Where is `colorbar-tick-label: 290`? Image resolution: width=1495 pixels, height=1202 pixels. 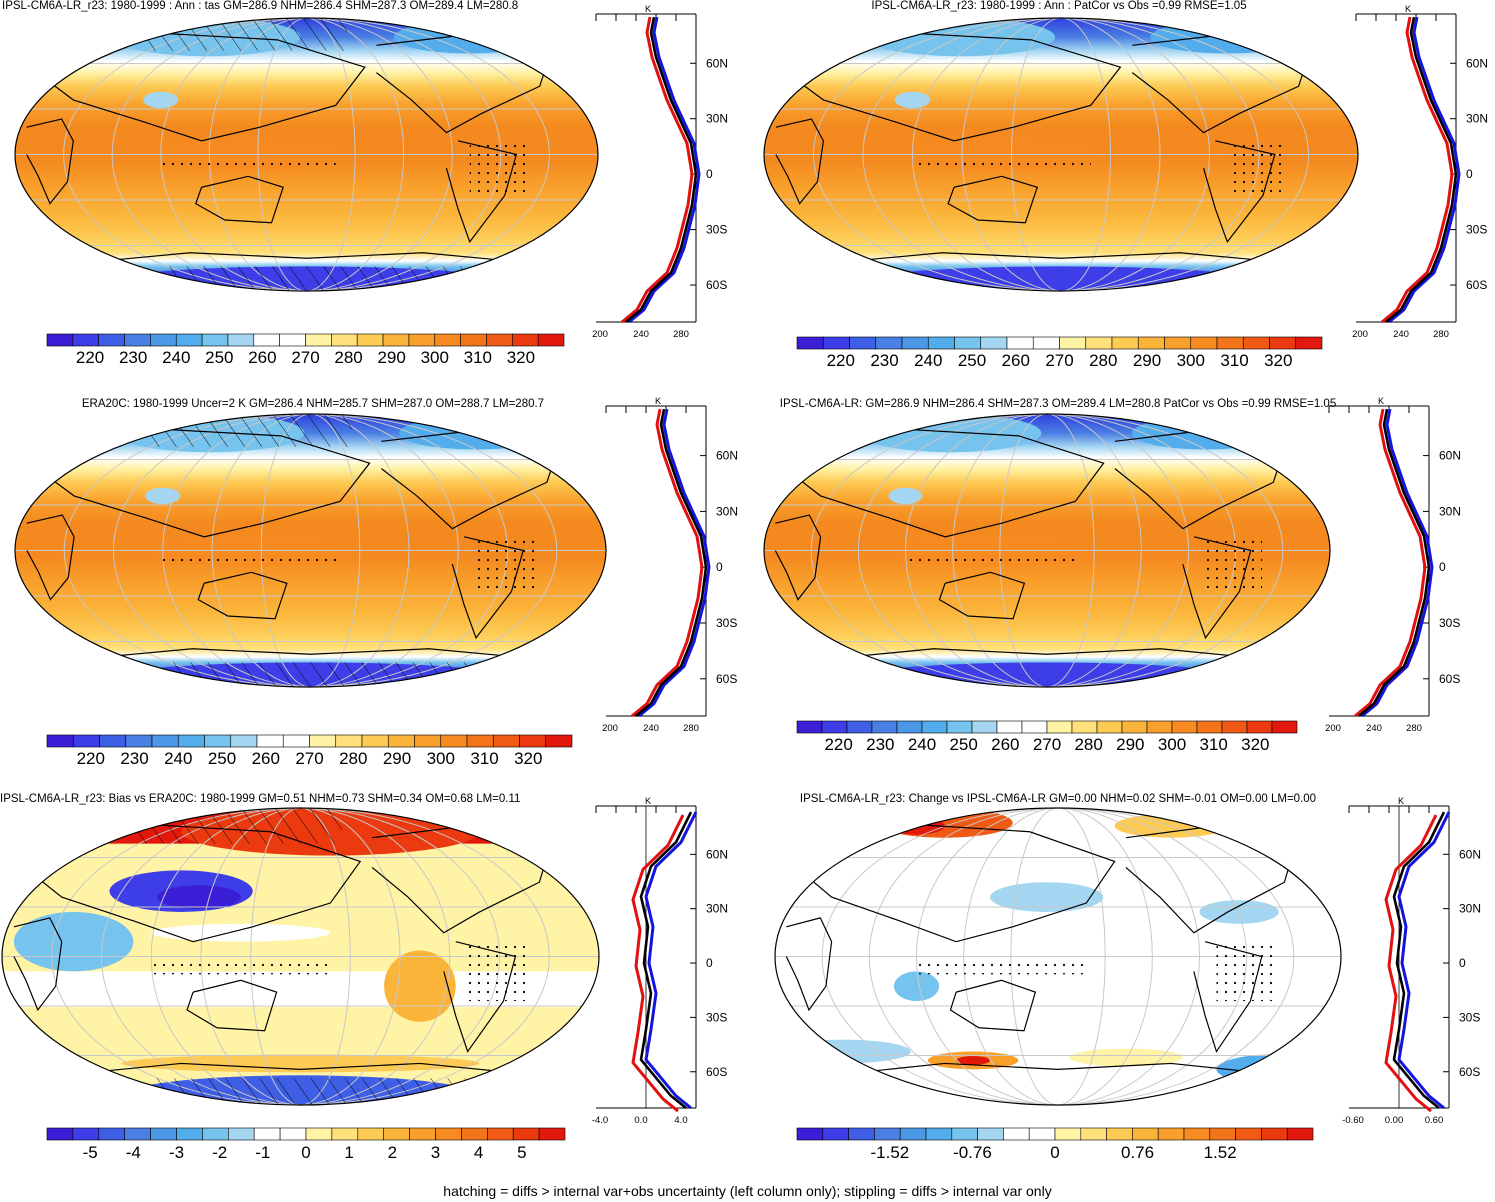 colorbar-tick-label: 290 is located at coordinates (1130, 744).